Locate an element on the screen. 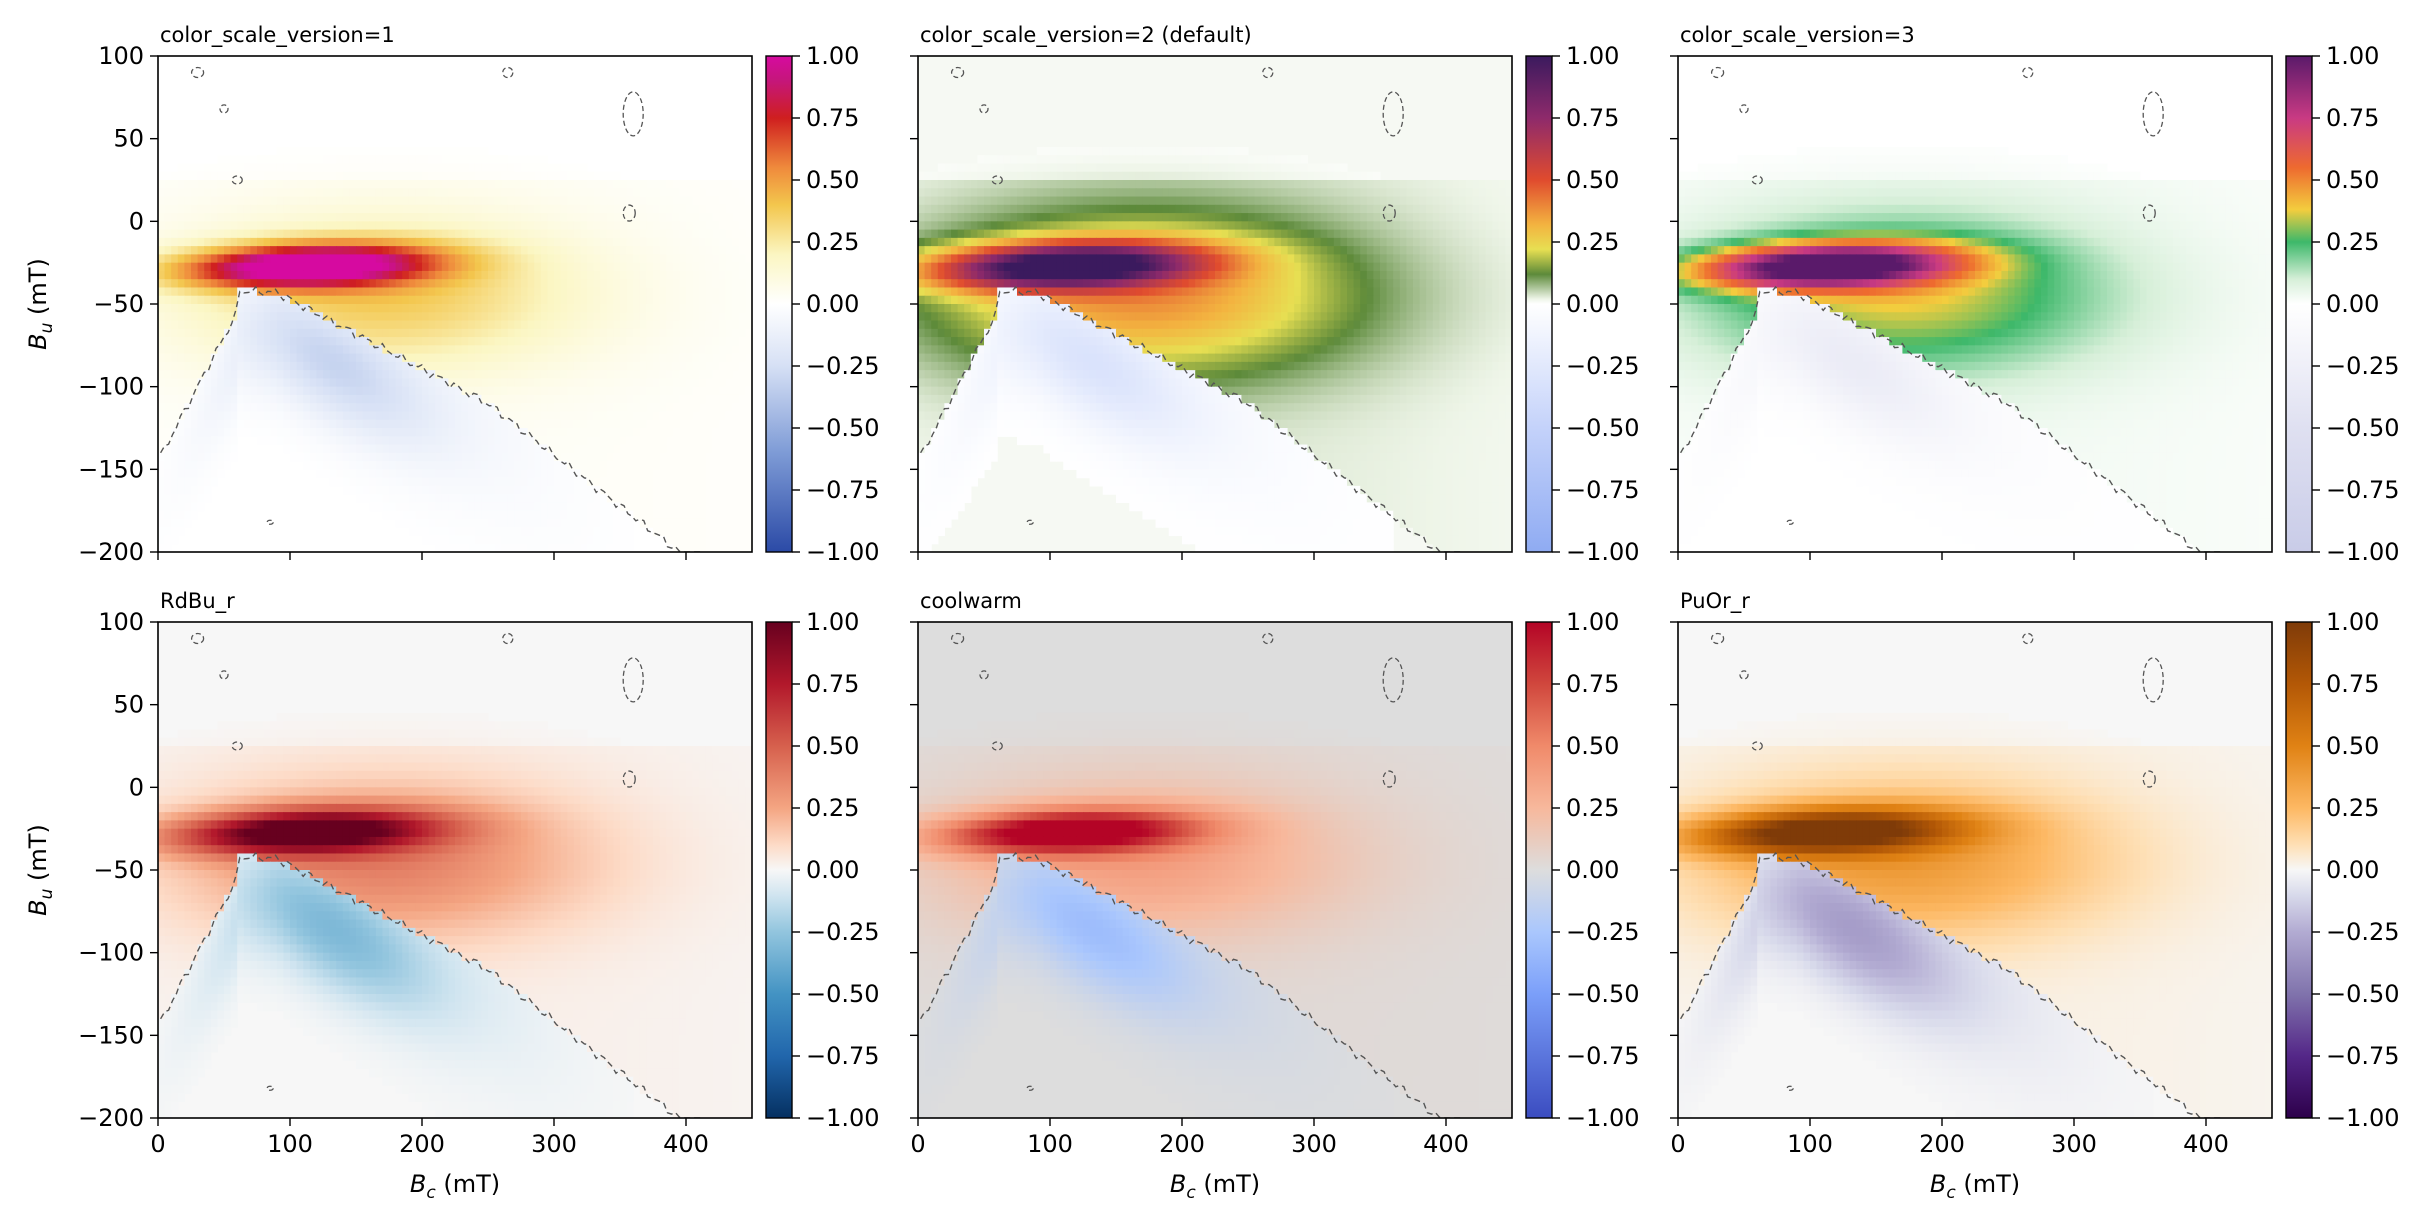 The width and height of the screenshot is (2422, 1223). y-tick-label: −100 is located at coordinates (111, 387).